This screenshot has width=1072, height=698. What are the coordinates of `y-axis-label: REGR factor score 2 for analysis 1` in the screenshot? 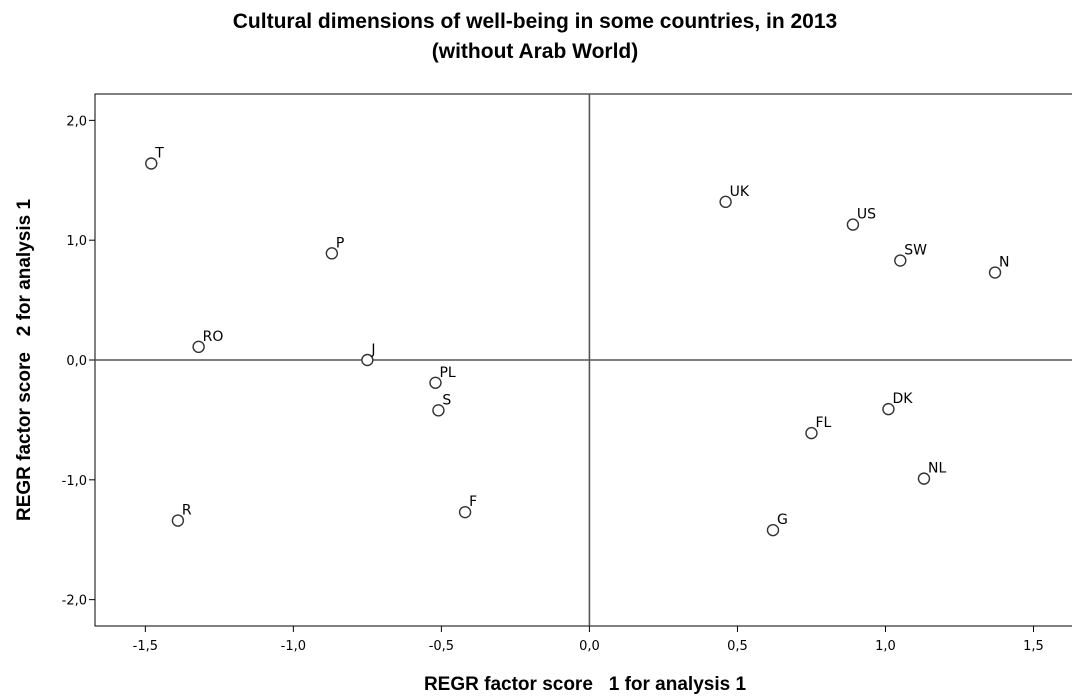 It's located at (24, 360).